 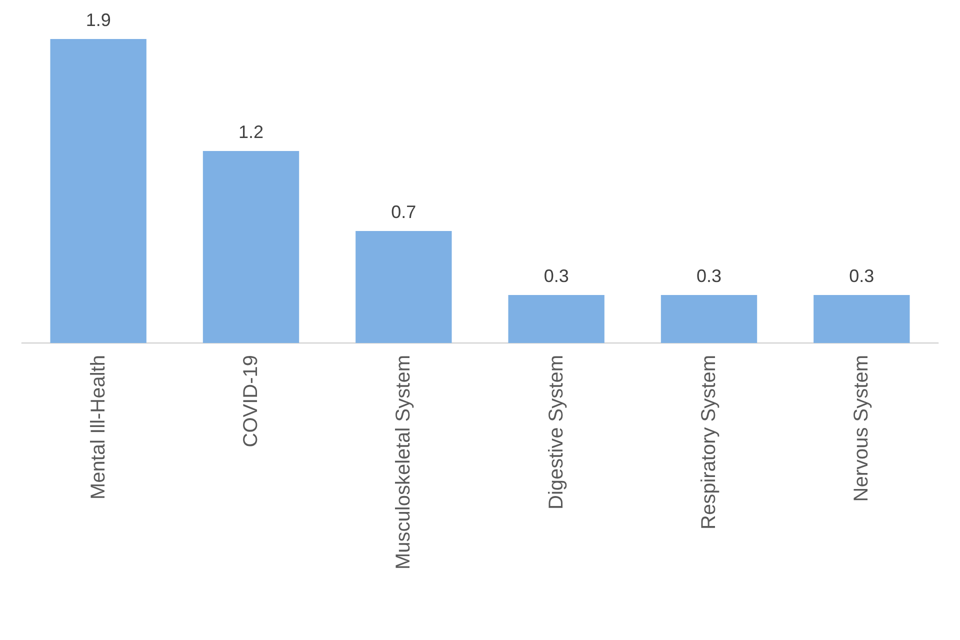 I want to click on data-label: 1.9, so click(x=98, y=20).